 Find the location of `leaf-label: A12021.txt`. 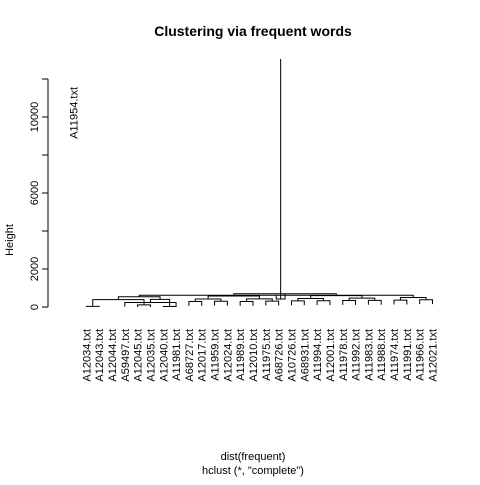

leaf-label: A12021.txt is located at coordinates (434, 355).